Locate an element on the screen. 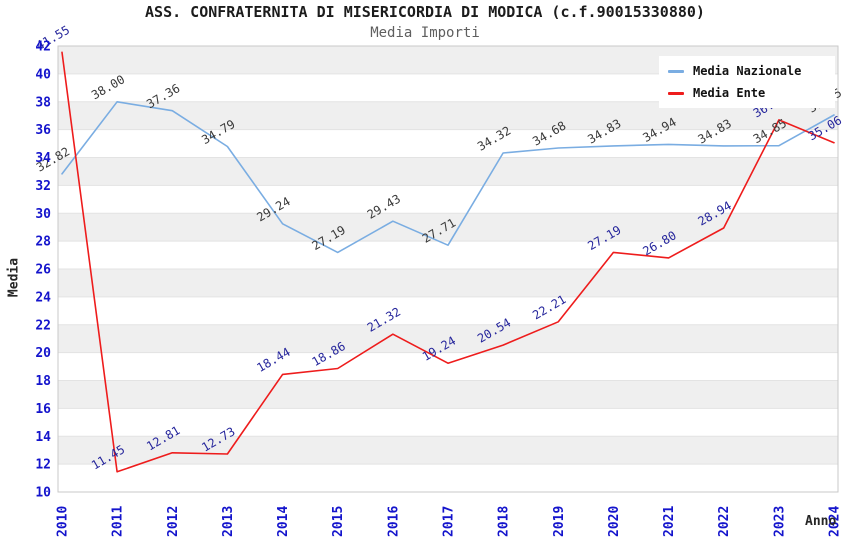 This screenshot has height=550, width=850. y-tick-label: 14 is located at coordinates (43, 437).